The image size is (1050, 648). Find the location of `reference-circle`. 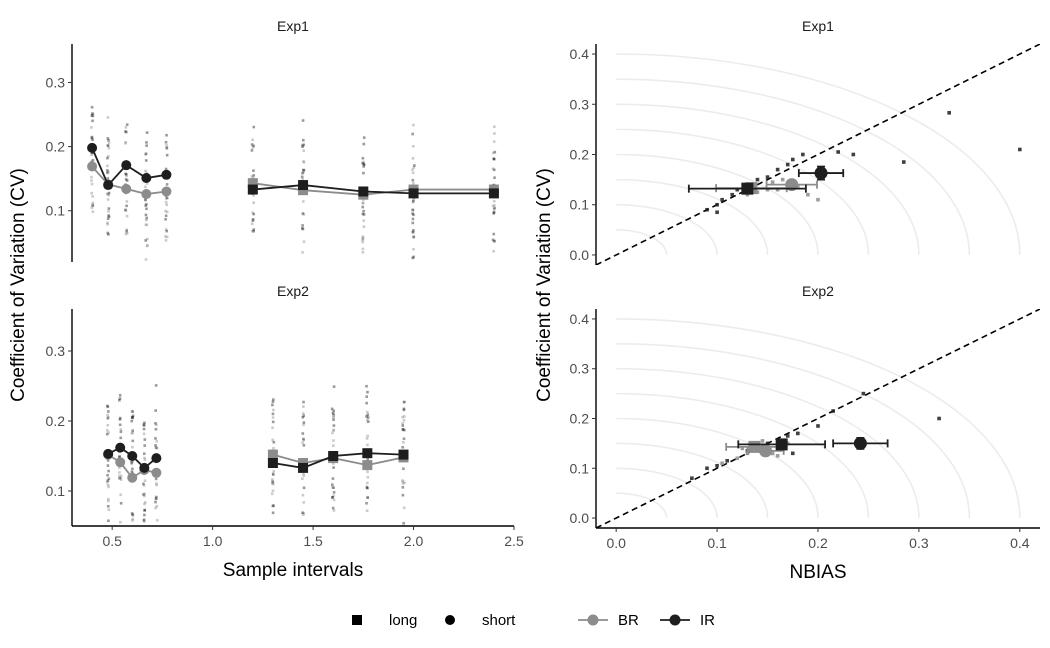

reference-circle is located at coordinates (667, 493).